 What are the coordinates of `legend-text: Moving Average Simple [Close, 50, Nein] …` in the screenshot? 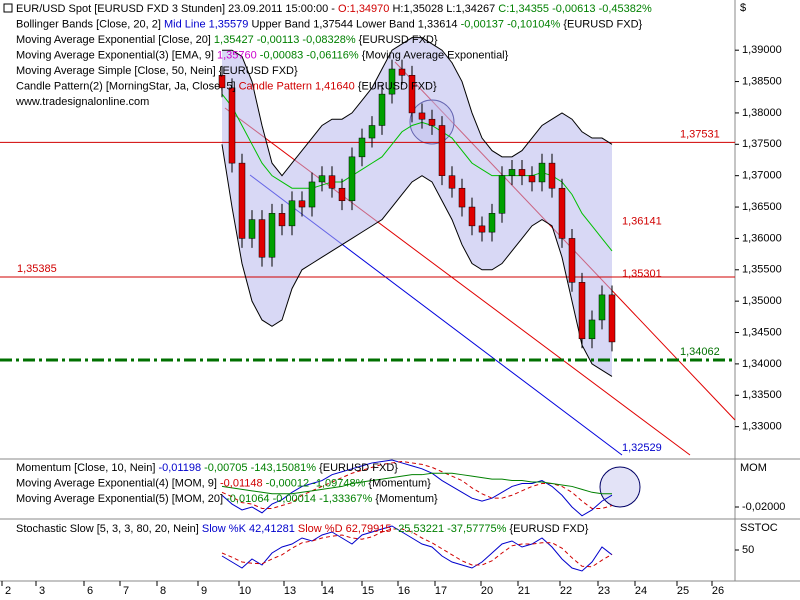 It's located at (157, 71).